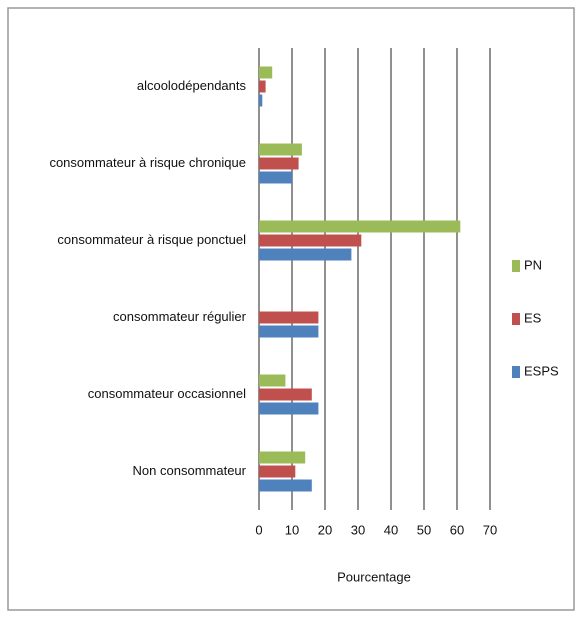  What do you see at coordinates (325, 529) in the screenshot?
I see `x-tick-label: 20` at bounding box center [325, 529].